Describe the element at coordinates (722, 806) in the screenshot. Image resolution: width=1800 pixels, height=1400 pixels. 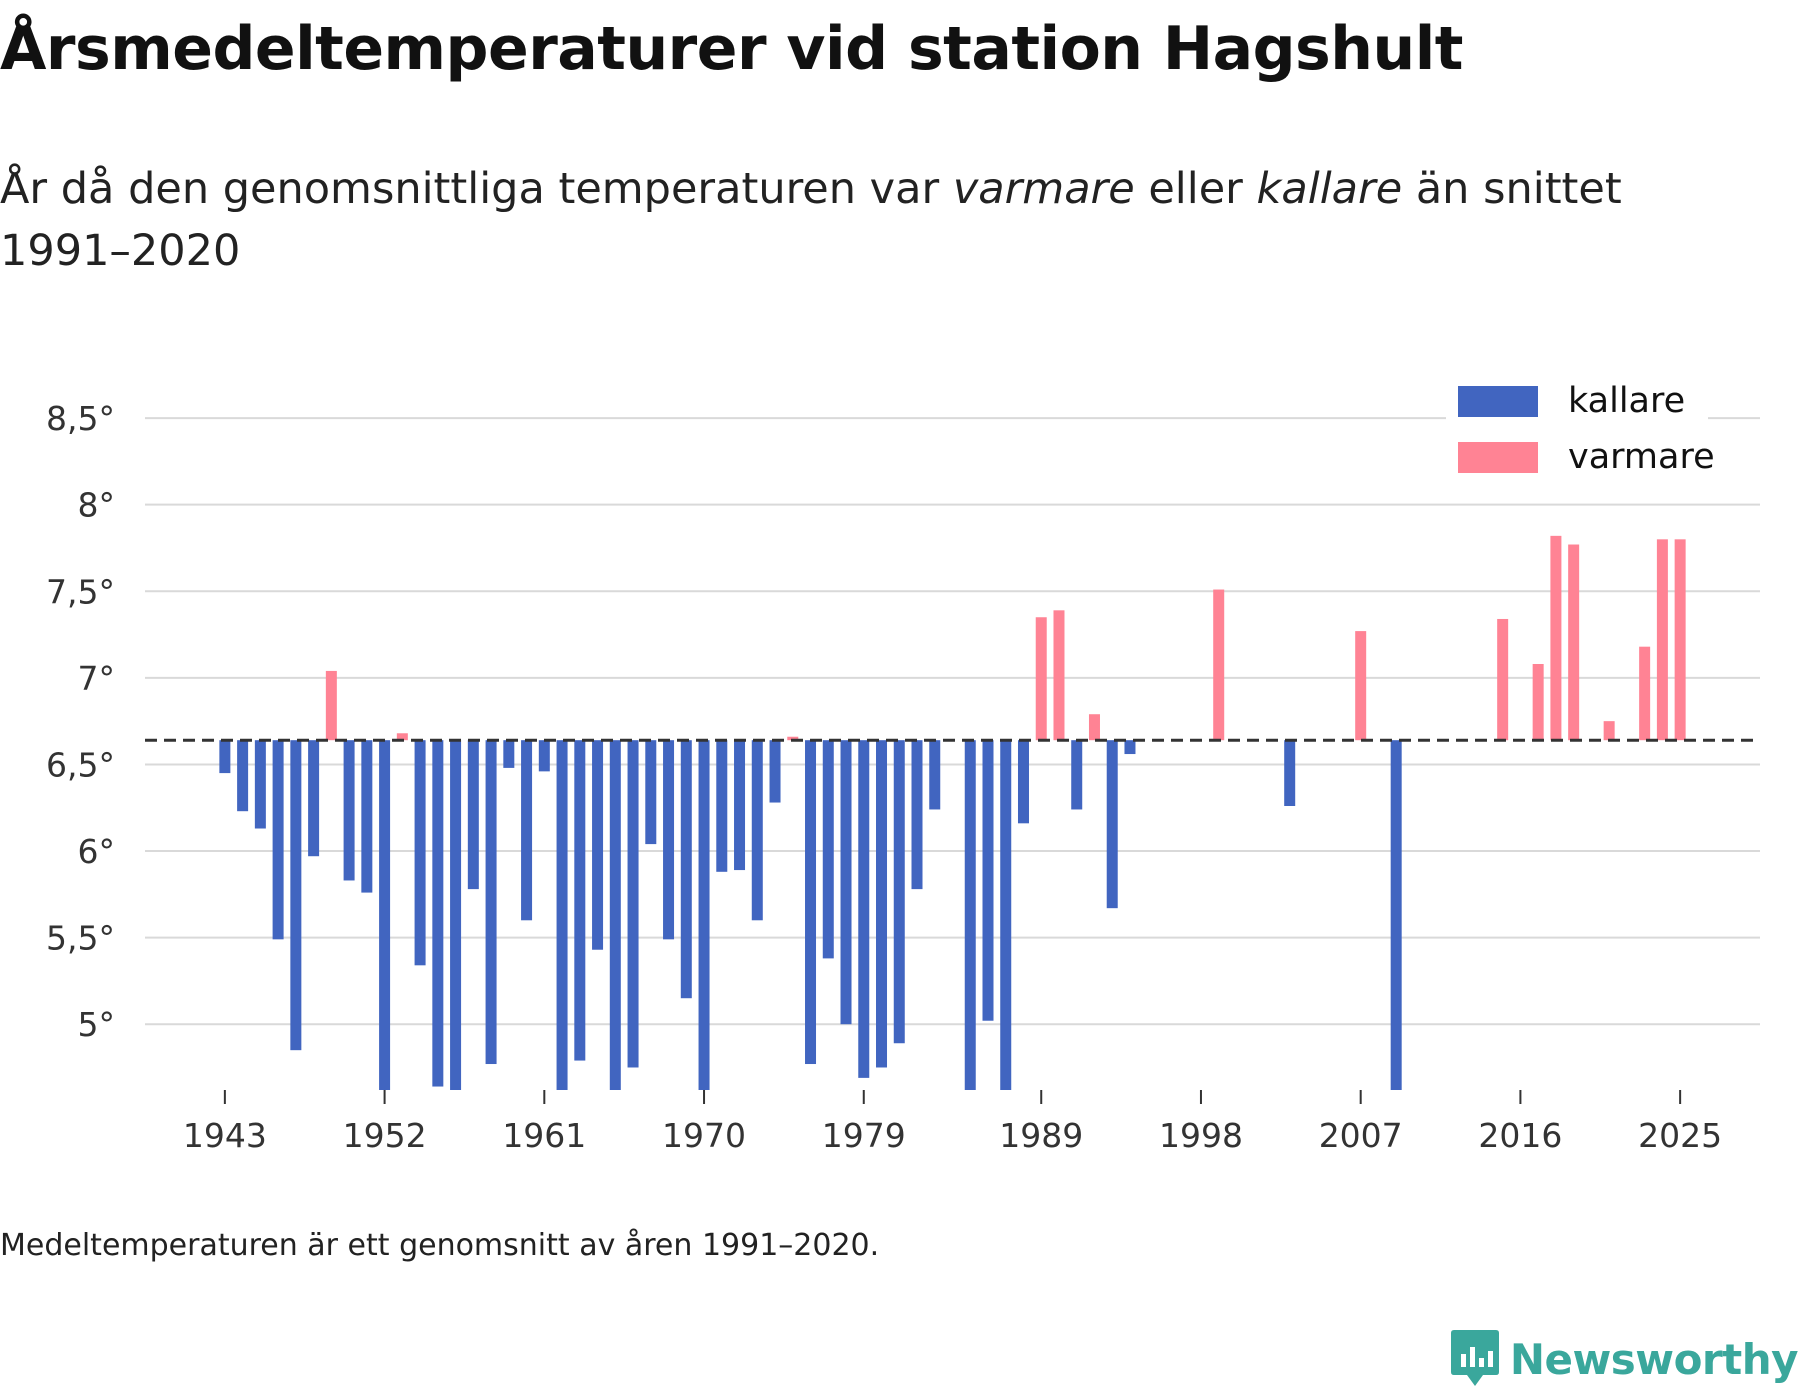
I see `bar-1971` at that location.